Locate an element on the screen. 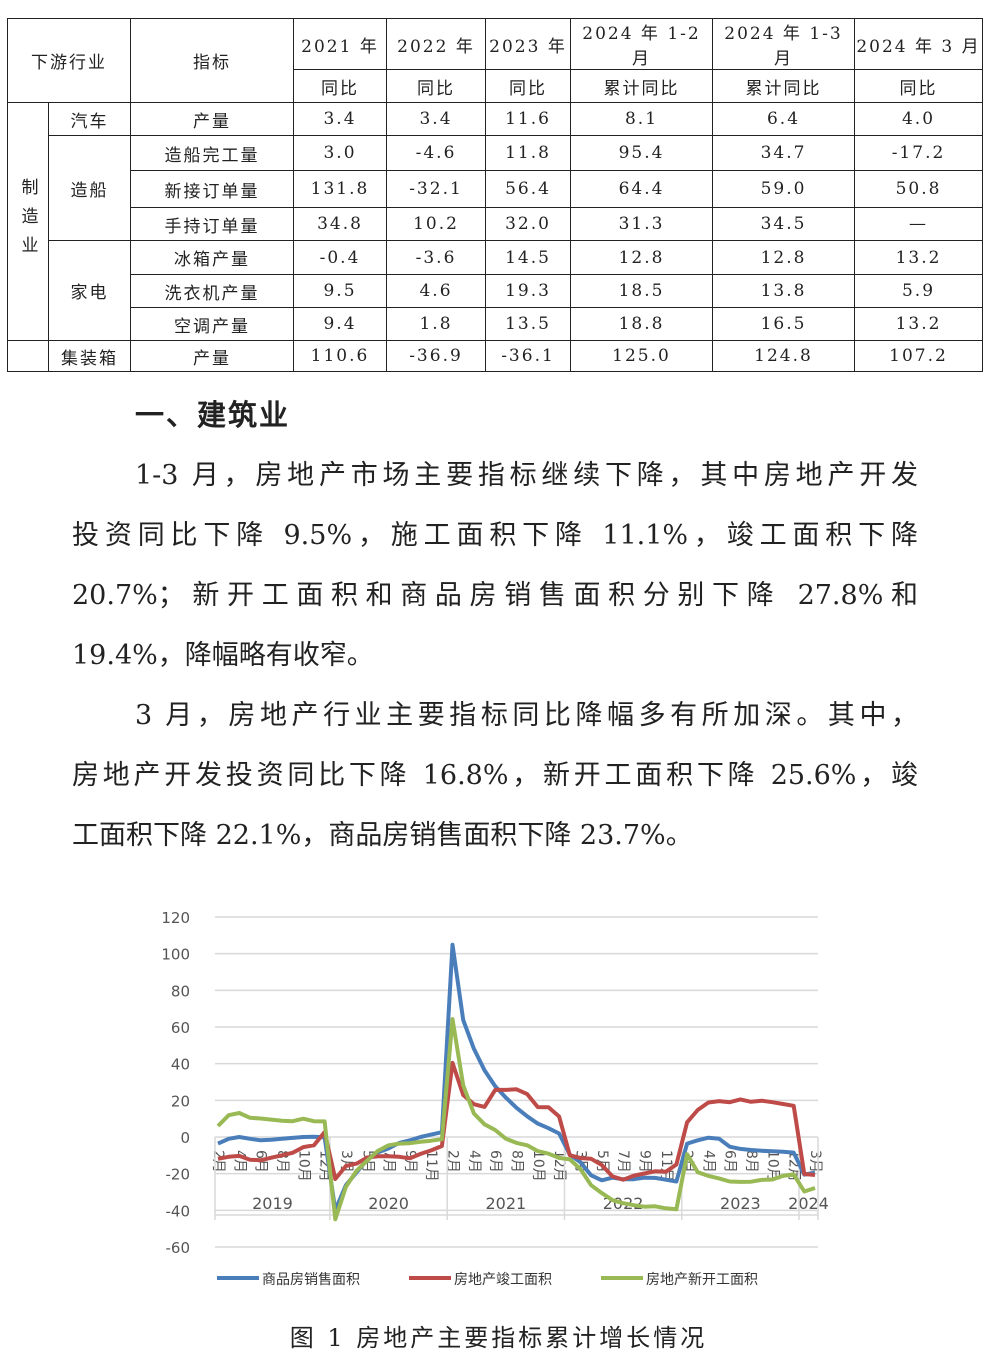 This screenshot has width=997, height=1355. sector-cell-empty is located at coordinates (28, 356).